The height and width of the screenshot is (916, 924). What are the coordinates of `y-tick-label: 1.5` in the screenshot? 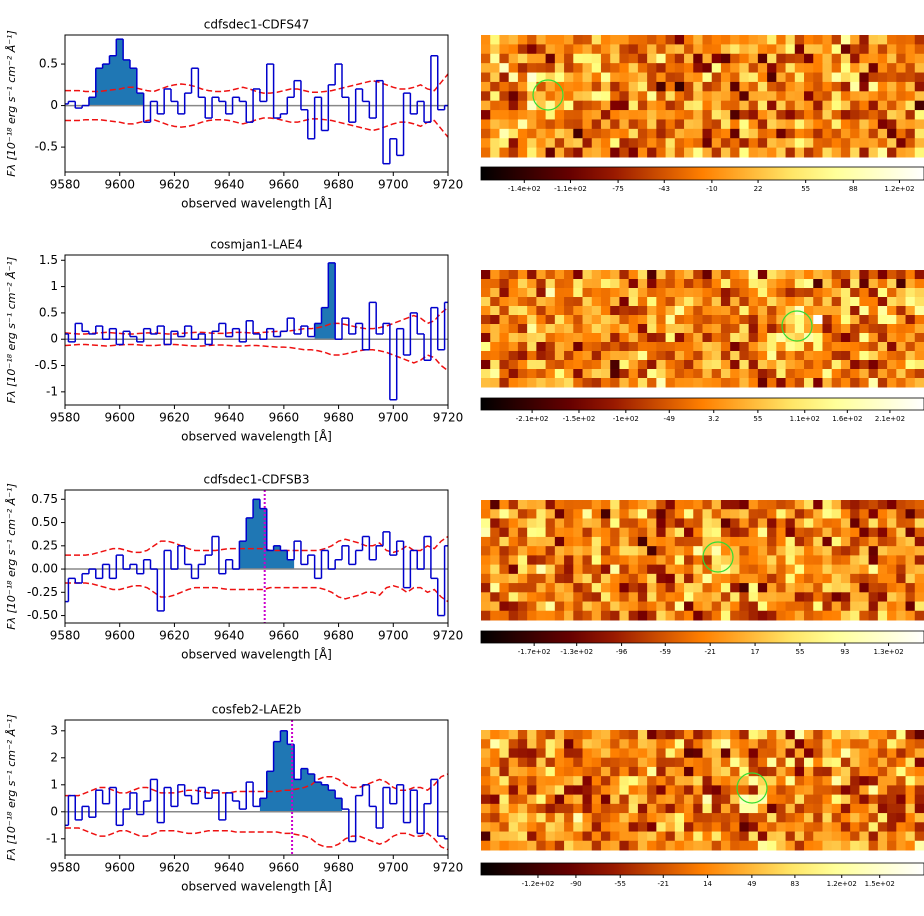 It's located at (48, 260).